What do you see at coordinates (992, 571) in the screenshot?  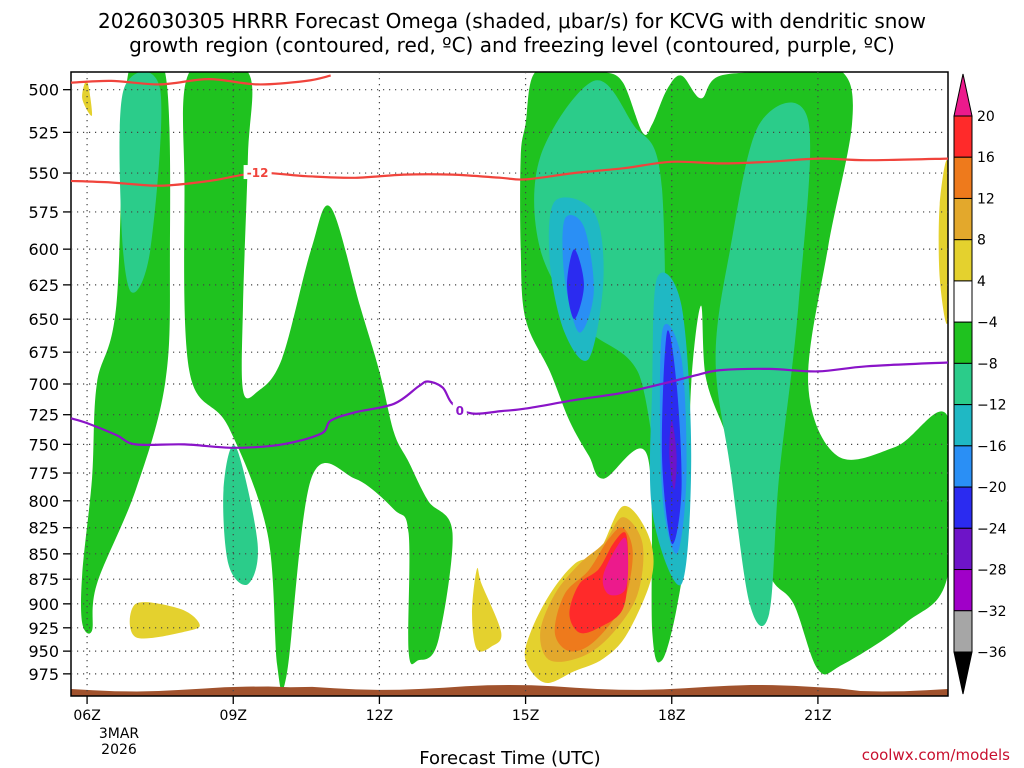 I see `colorbar-label: −28` at bounding box center [992, 571].